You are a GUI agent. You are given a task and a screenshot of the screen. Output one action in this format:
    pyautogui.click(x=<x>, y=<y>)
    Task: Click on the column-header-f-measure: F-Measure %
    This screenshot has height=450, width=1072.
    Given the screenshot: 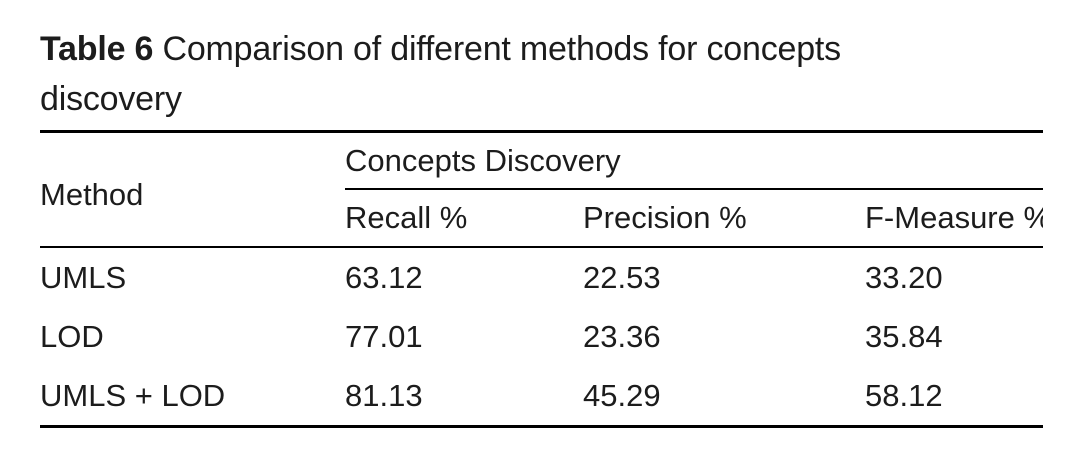 What is the action you would take?
    pyautogui.click(x=954, y=218)
    